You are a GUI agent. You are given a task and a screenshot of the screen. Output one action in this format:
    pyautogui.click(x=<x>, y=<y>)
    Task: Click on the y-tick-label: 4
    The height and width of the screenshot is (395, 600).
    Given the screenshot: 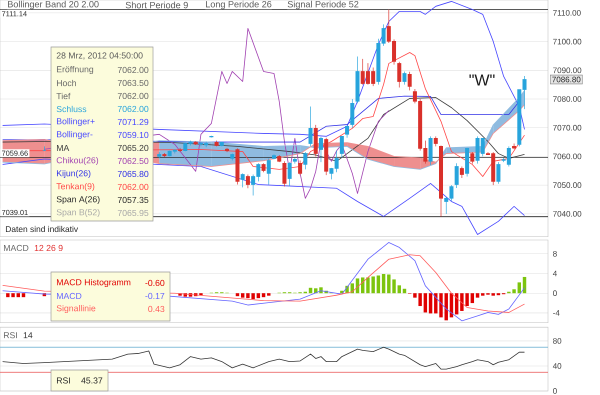 What is the action you would take?
    pyautogui.click(x=554, y=273)
    